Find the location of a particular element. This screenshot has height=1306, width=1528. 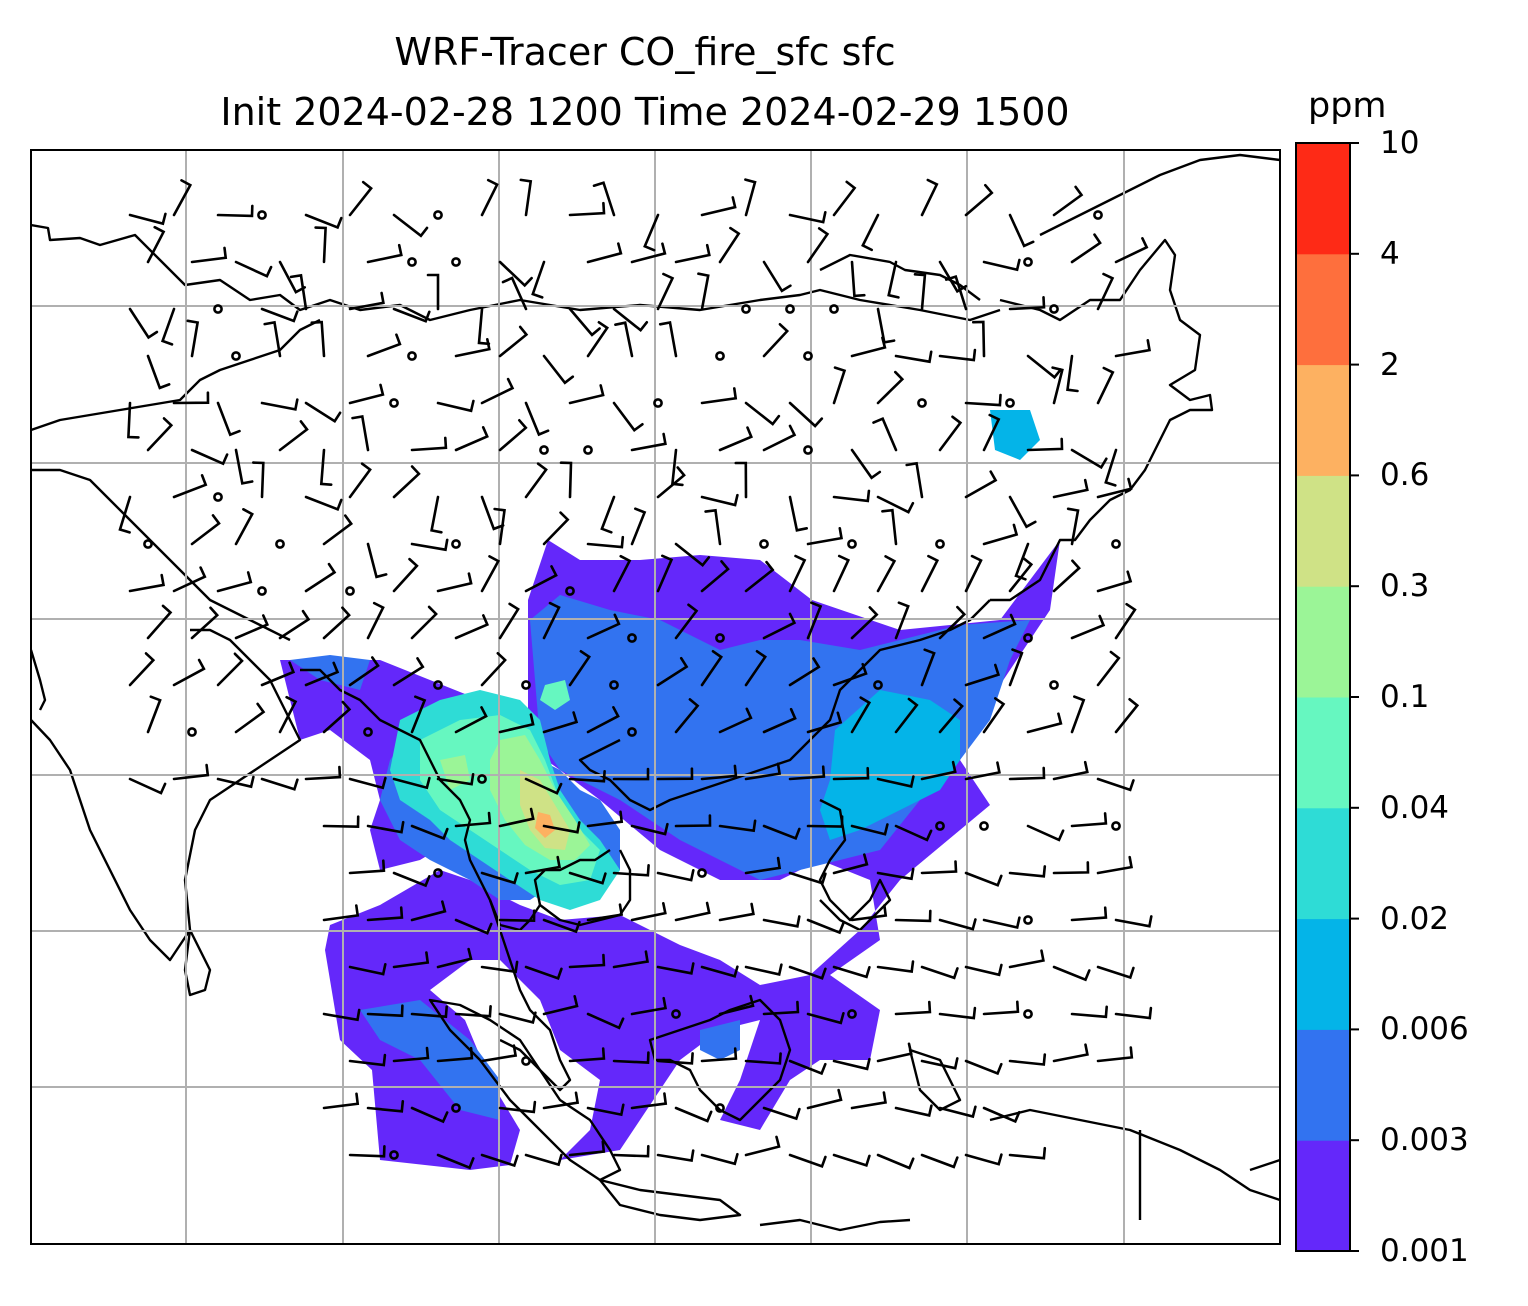

colorbar-tick-label: 0.3 is located at coordinates (1405, 586).